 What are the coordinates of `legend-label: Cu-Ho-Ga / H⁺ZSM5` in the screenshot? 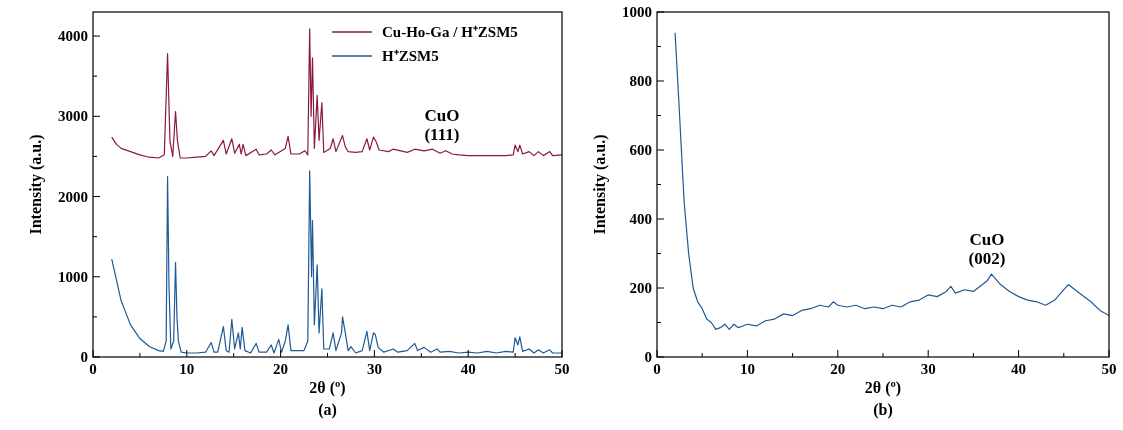 It's located at (450, 32).